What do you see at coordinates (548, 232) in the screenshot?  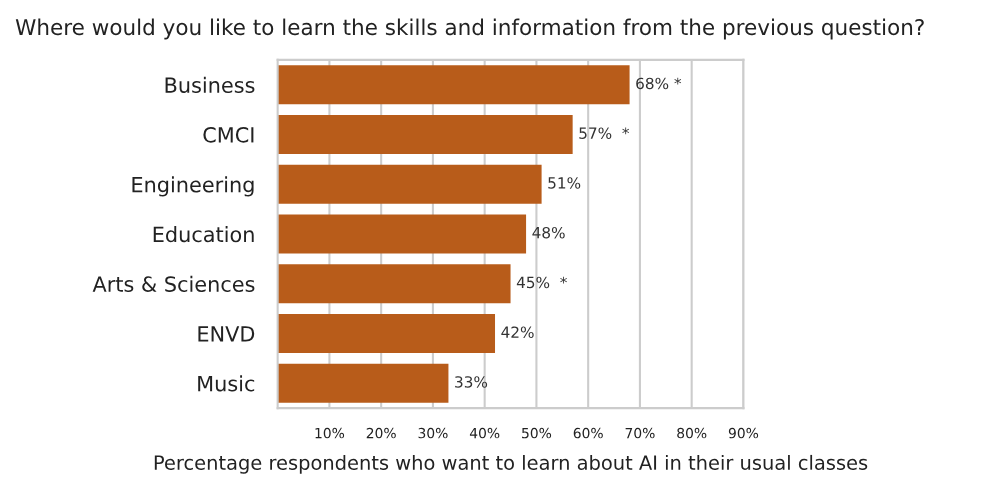 I see `data-label: 48%` at bounding box center [548, 232].